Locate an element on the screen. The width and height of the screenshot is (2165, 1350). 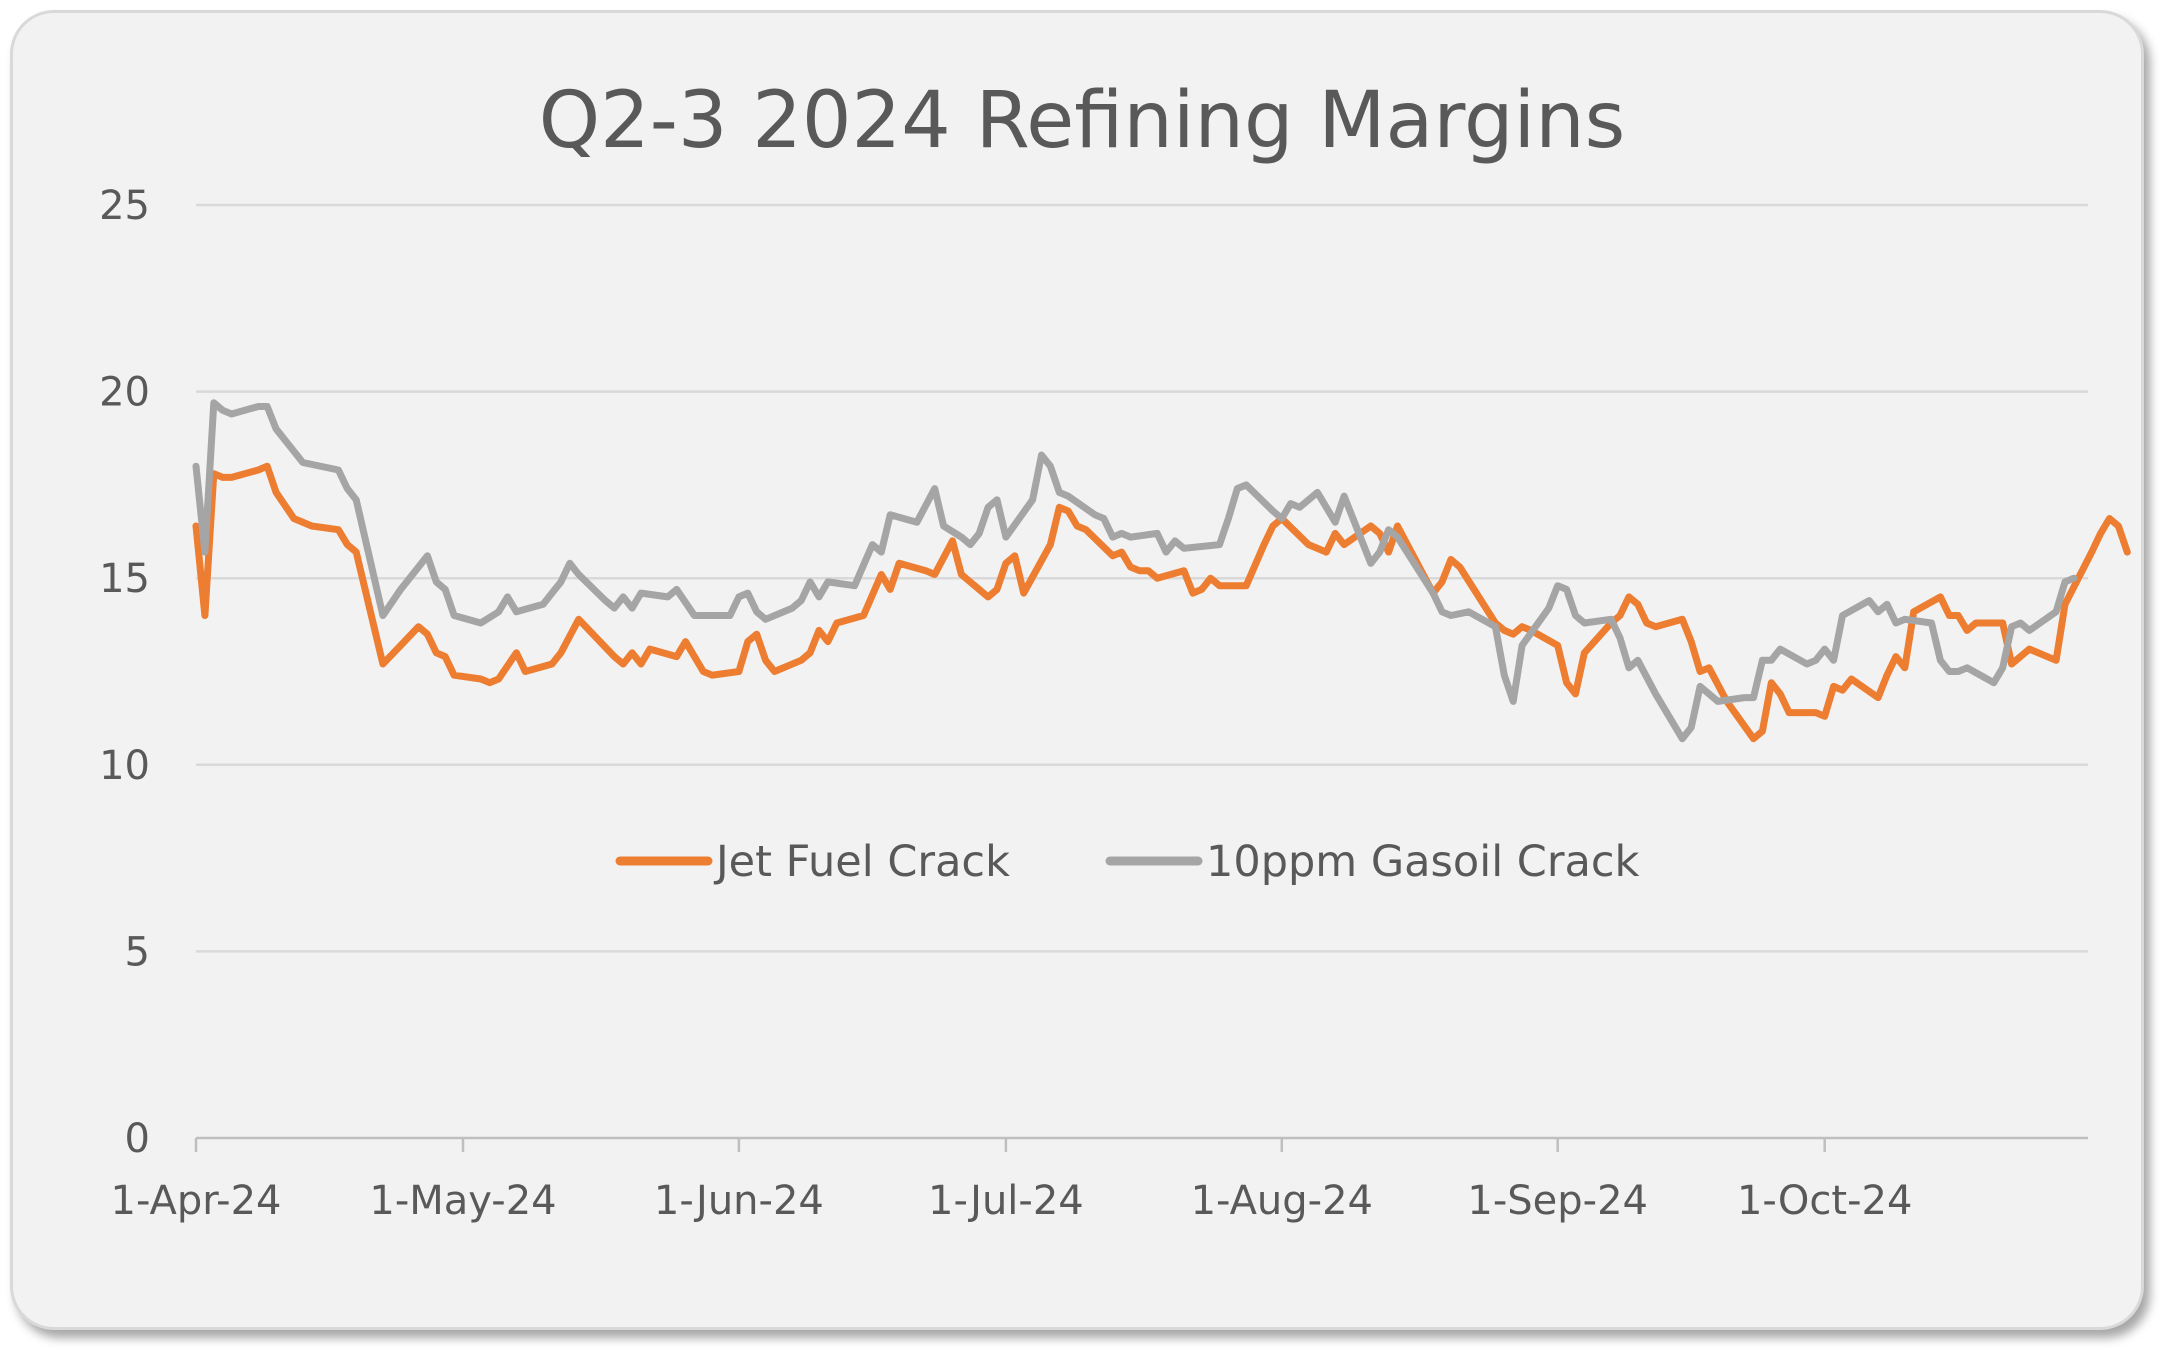
x-tick-label: 1-Oct-24 is located at coordinates (1825, 1201).